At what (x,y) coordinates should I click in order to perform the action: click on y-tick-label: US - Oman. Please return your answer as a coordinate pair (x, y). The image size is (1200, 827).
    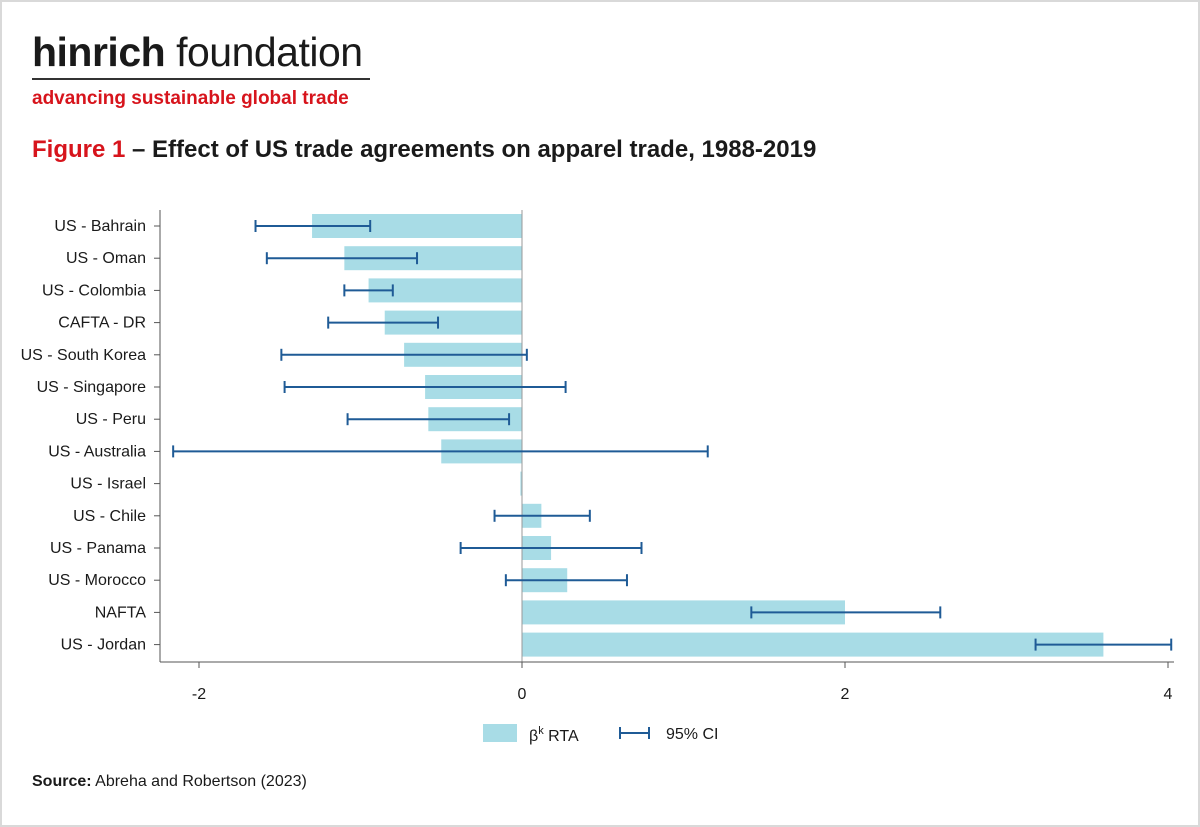
    Looking at the image, I should click on (106, 258).